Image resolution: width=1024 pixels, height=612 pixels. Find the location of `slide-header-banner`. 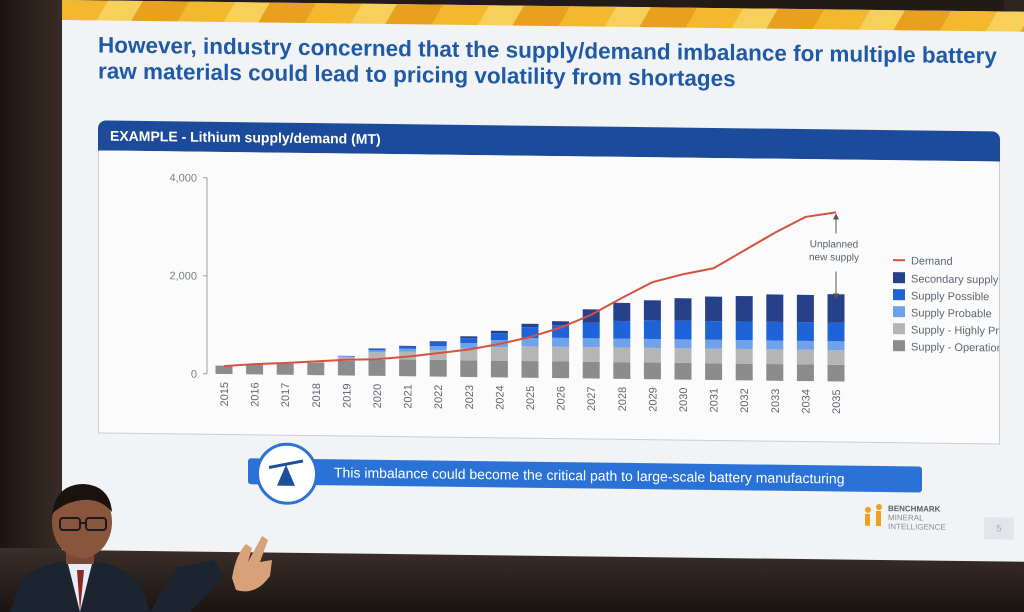

slide-header-banner is located at coordinates (543, 16).